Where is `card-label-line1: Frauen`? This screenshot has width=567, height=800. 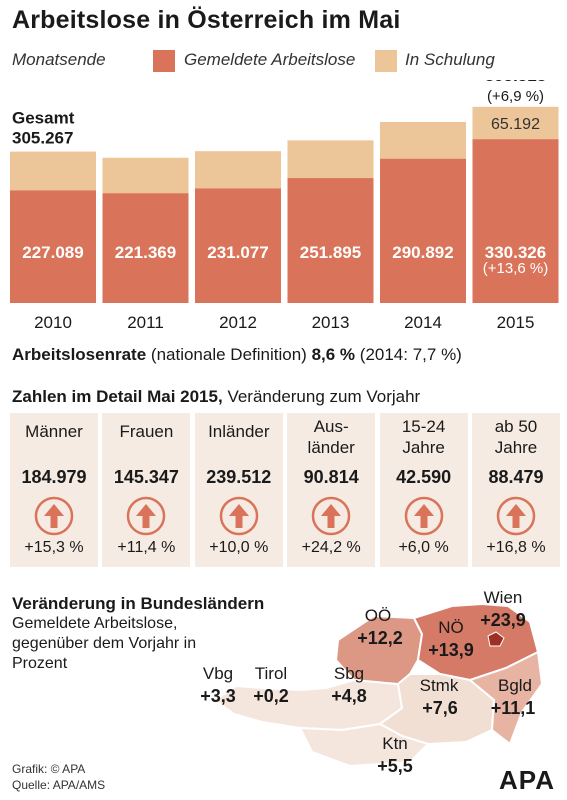 card-label-line1: Frauen is located at coordinates (146, 431).